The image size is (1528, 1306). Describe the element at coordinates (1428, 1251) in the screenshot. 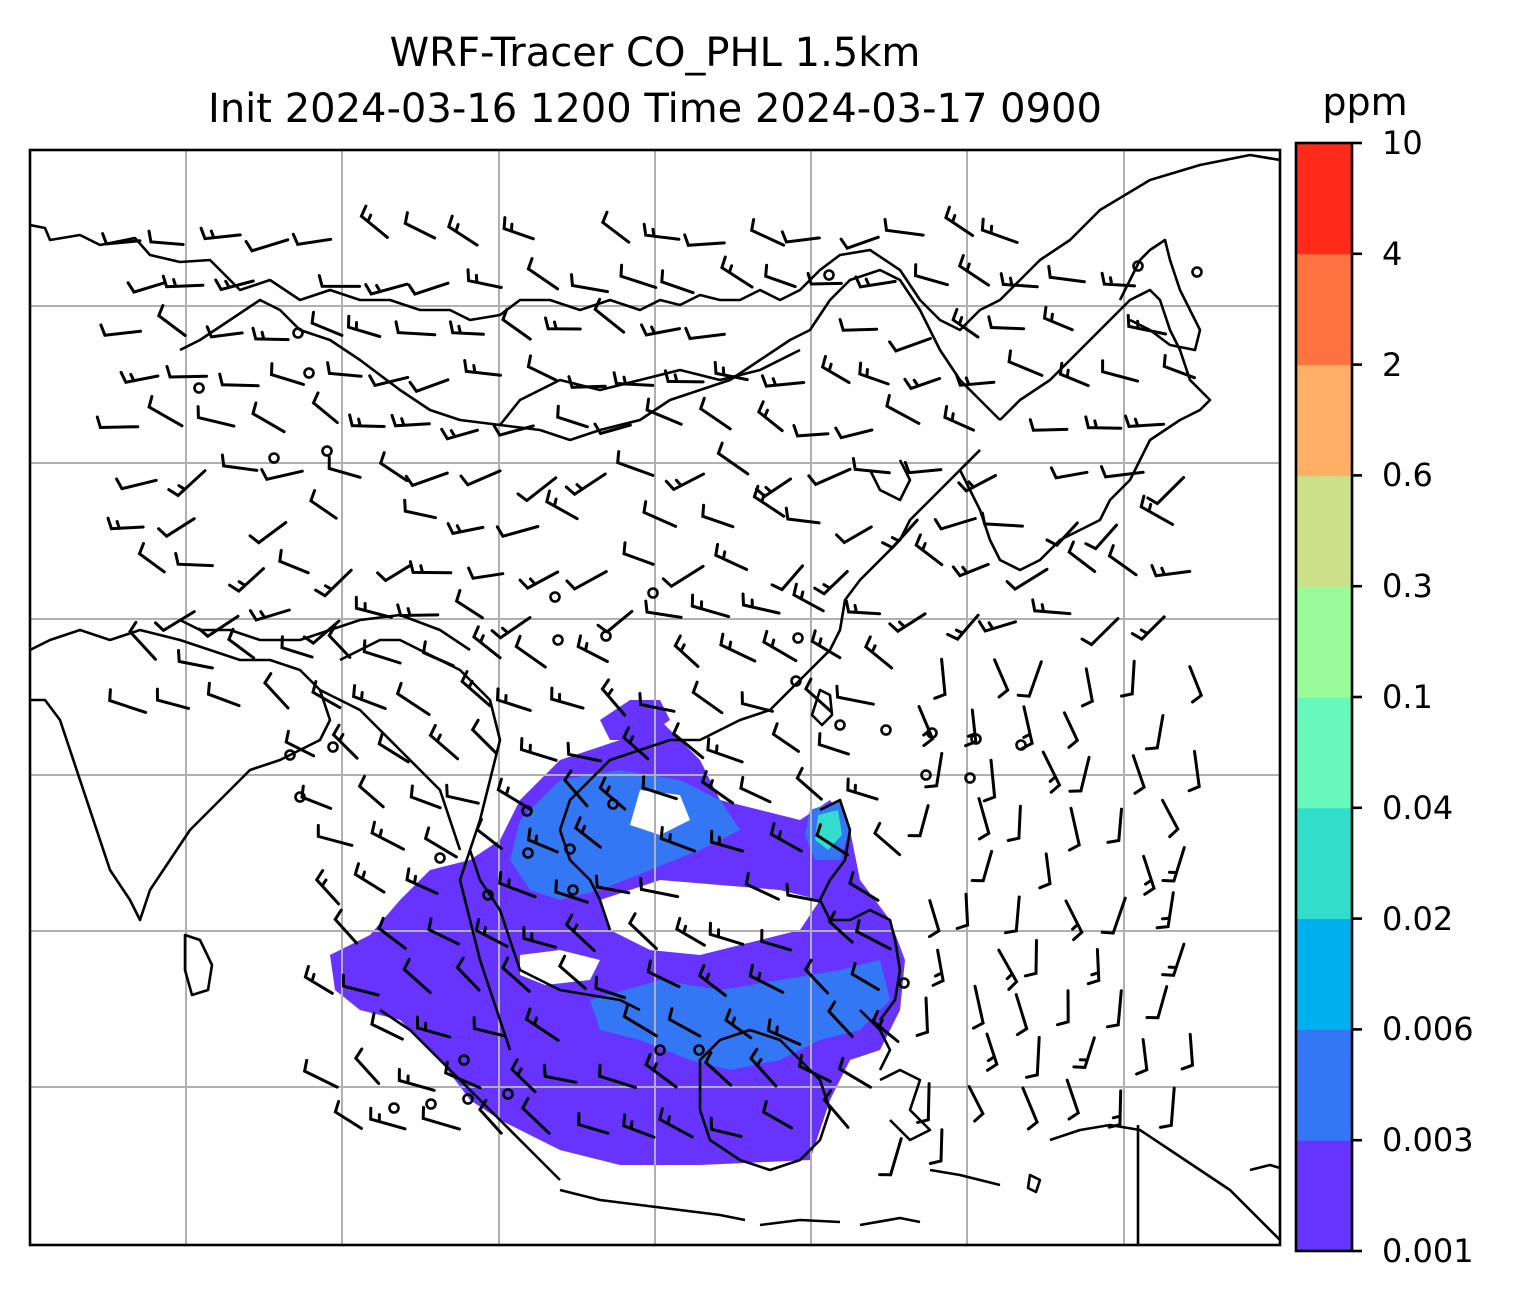

I see `colorbar-tick-label: 0.001` at that location.